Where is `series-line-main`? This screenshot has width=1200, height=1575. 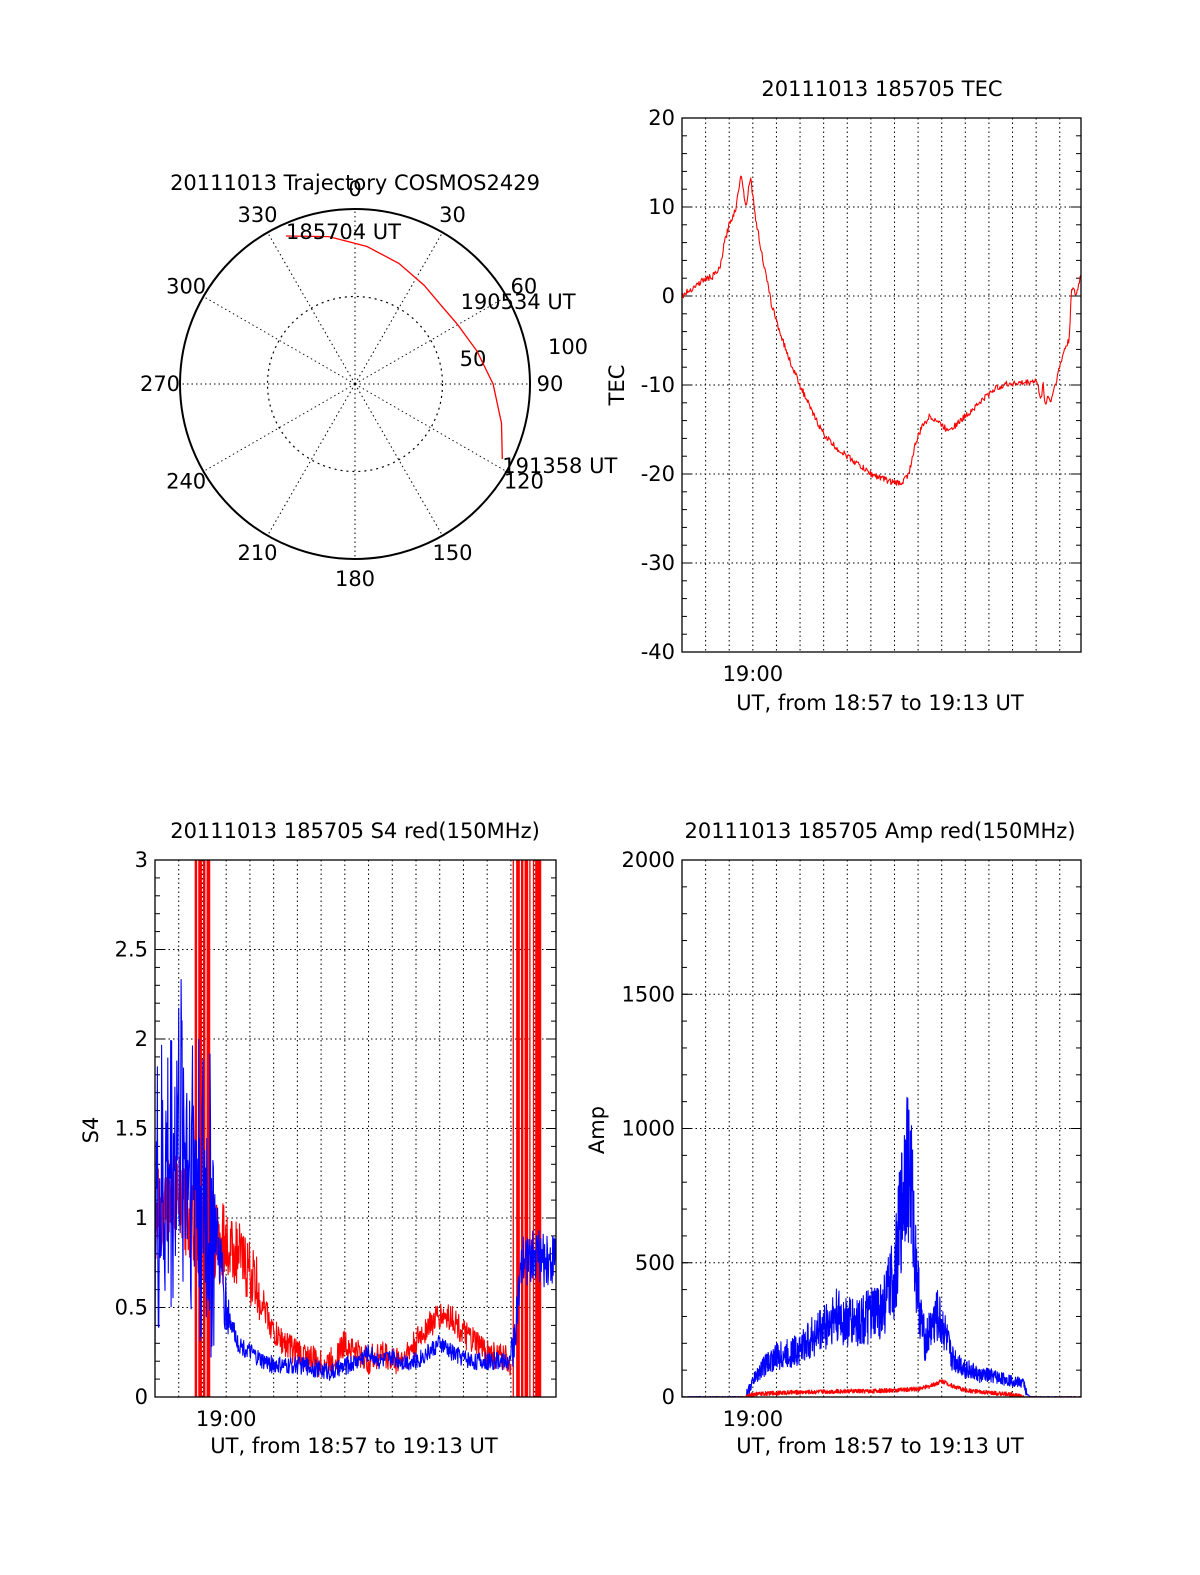
series-line-main is located at coordinates (881, 330).